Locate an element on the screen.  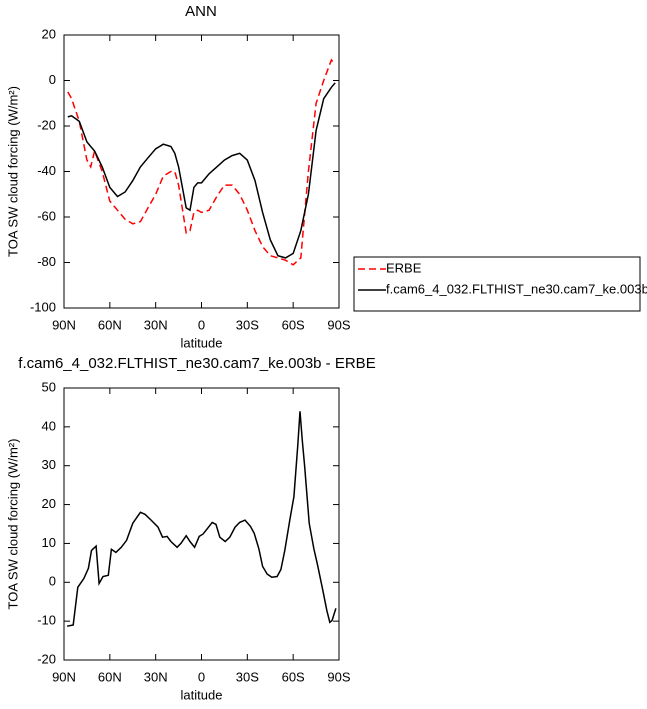
y-tick-label: -40 is located at coordinates (46, 170).